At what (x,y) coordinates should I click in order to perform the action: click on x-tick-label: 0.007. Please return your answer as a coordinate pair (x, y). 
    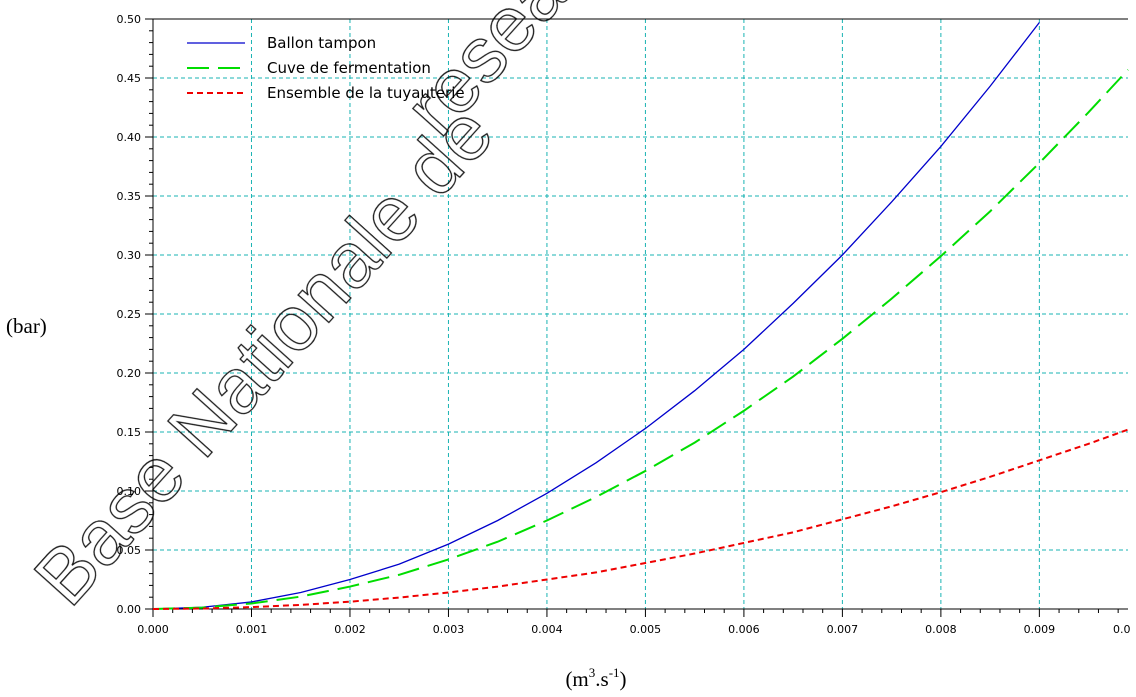
    Looking at the image, I should click on (843, 629).